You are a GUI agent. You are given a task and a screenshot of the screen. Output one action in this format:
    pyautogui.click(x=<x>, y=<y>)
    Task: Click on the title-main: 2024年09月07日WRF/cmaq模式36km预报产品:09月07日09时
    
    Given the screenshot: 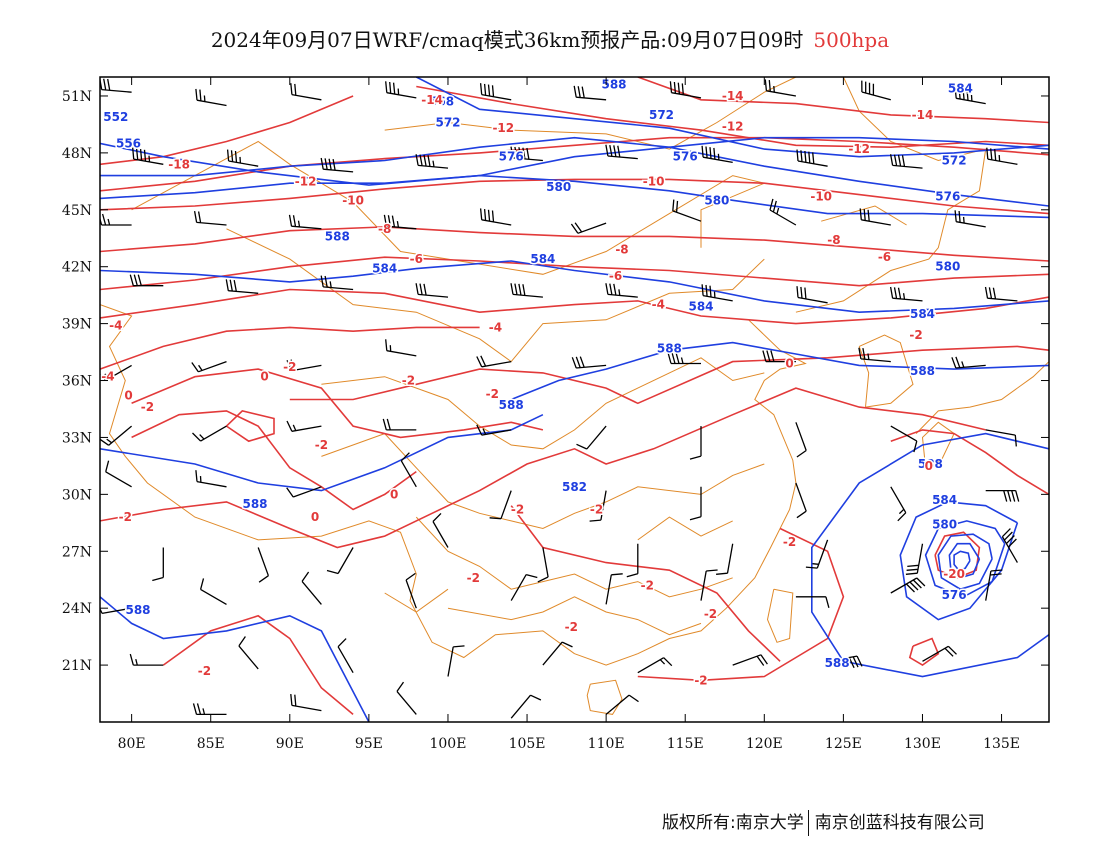 What is the action you would take?
    pyautogui.click(x=507, y=40)
    